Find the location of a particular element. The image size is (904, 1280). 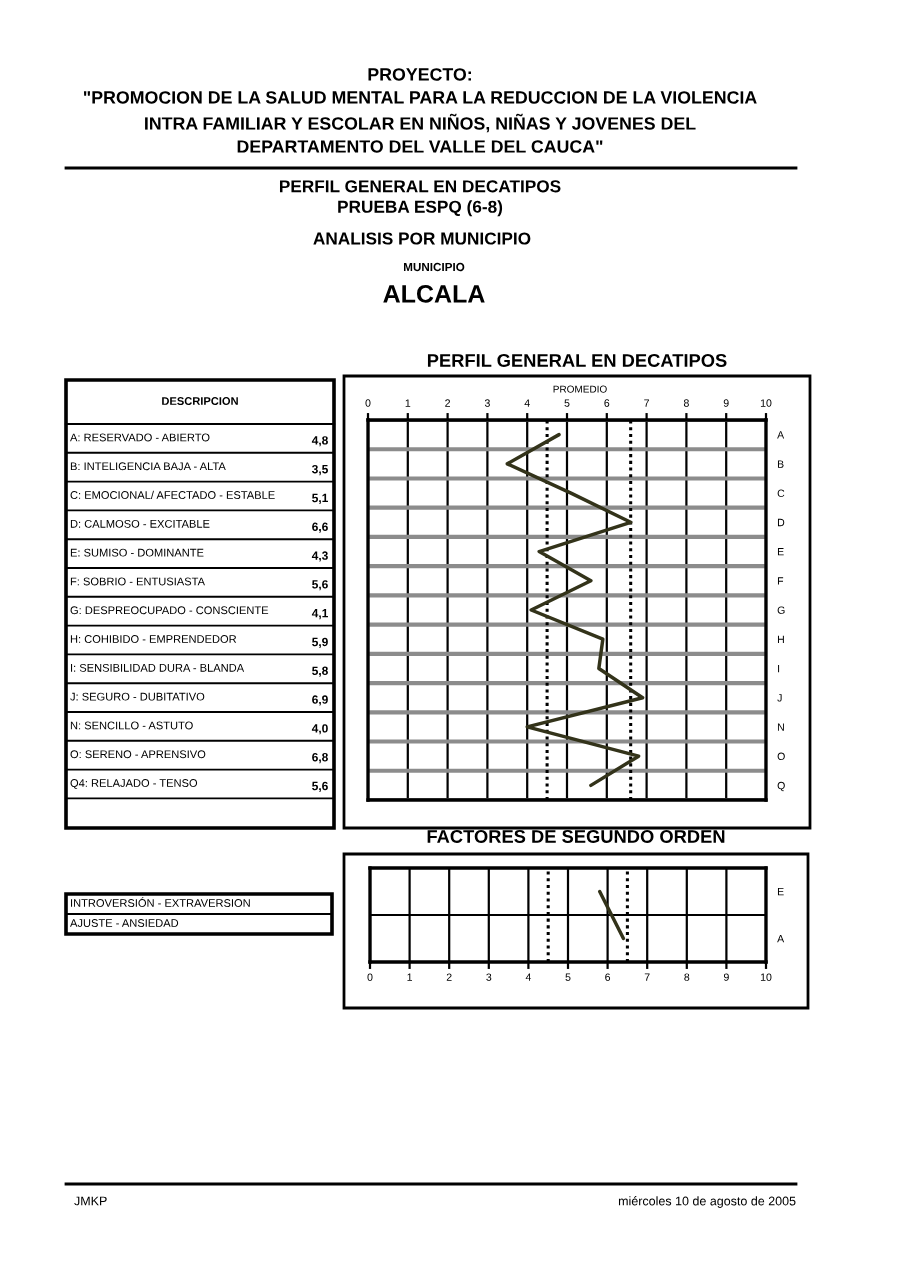

text: PERFIL GENERAL EN DECATIPOS PRUEBA ESPQ (6-8) is located at coordinates (420, 198).